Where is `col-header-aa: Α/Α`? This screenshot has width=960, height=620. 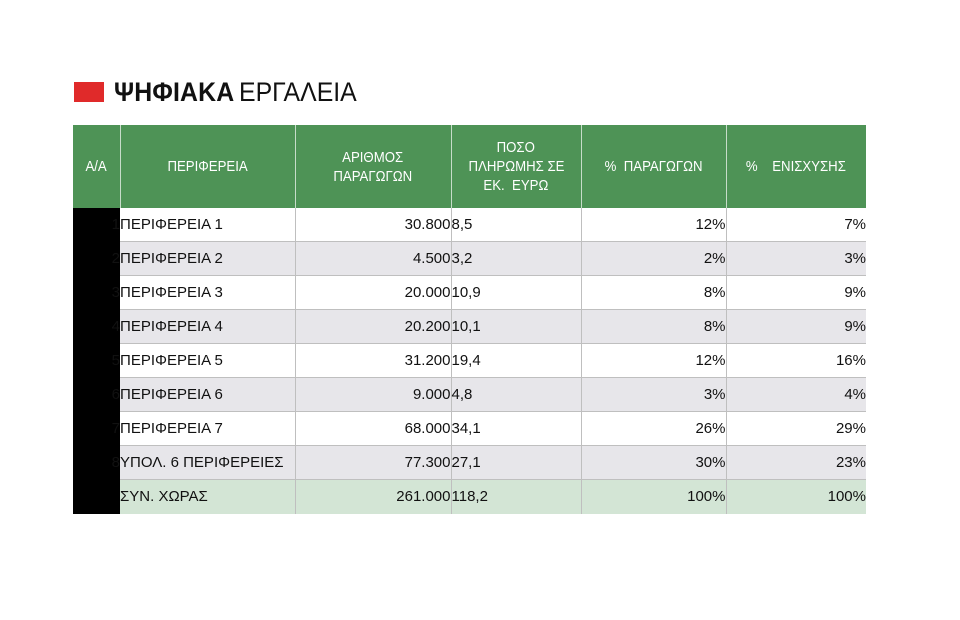
col-header-aa: Α/Α is located at coordinates (97, 166).